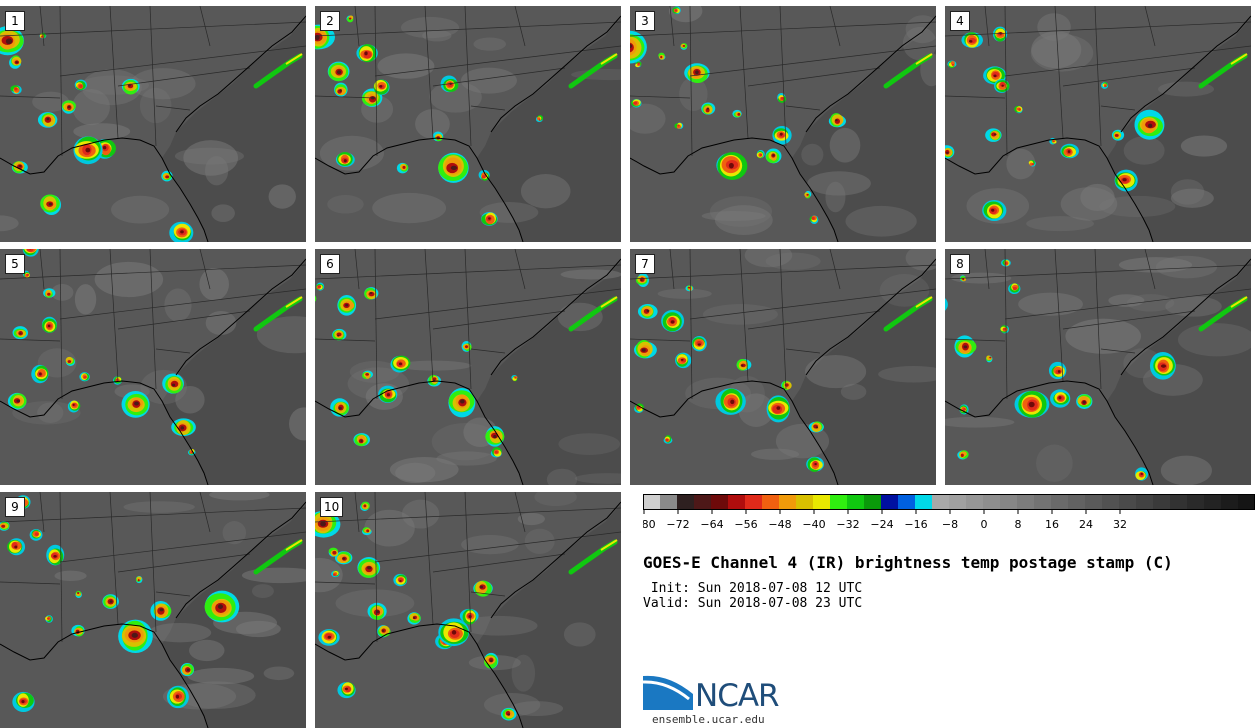 This screenshot has width=1260, height=728. I want to click on colorbar-tick-label: −24, so click(881, 524).